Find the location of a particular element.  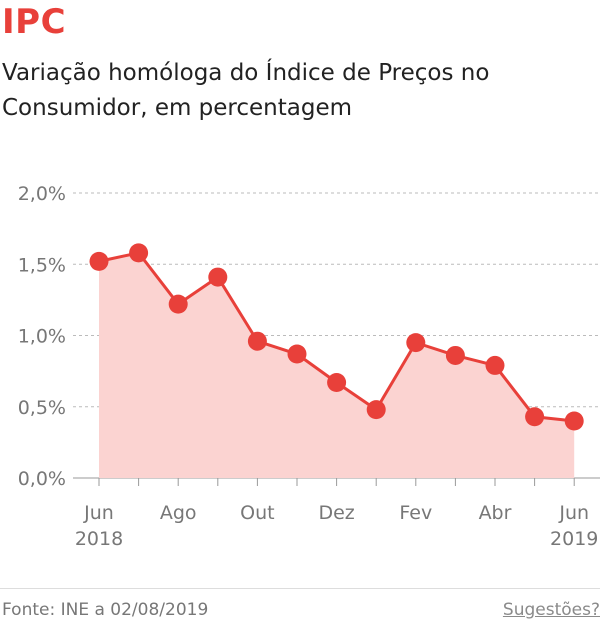

x-tick-label: Fev is located at coordinates (415, 513).